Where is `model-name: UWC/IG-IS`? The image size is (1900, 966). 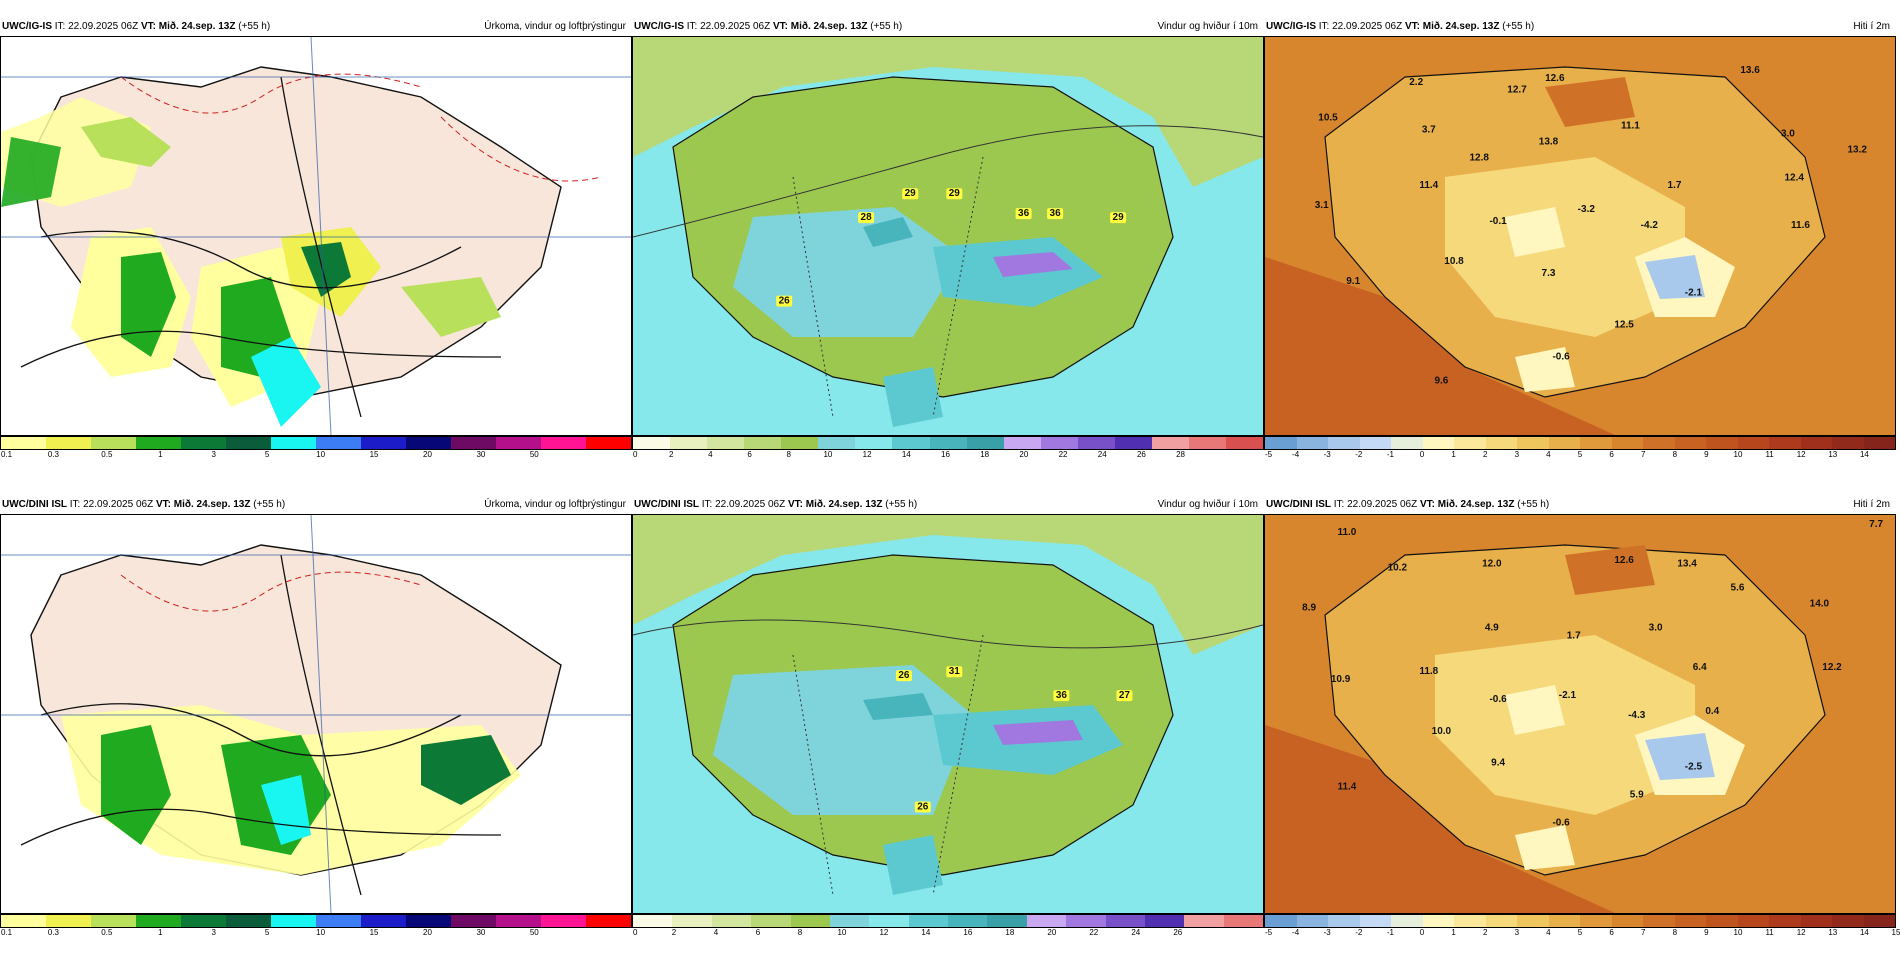 model-name: UWC/IG-IS is located at coordinates (27, 26).